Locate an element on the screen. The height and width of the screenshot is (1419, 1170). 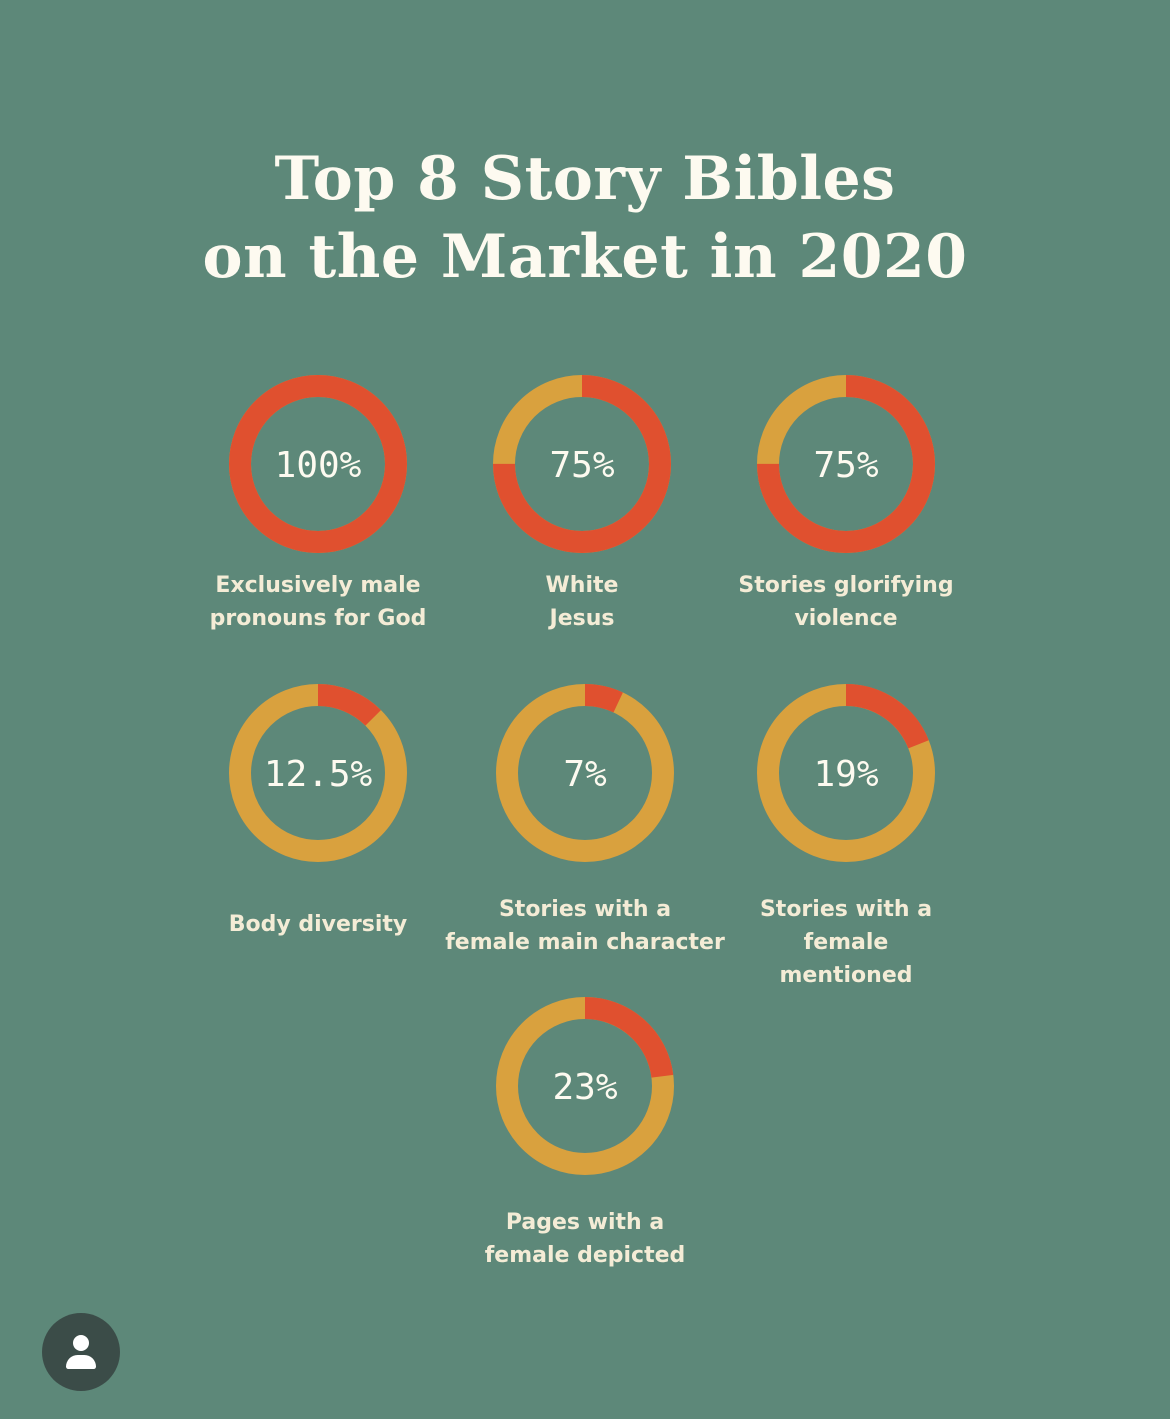
donut-value-label: 19% is located at coordinates (845, 774).